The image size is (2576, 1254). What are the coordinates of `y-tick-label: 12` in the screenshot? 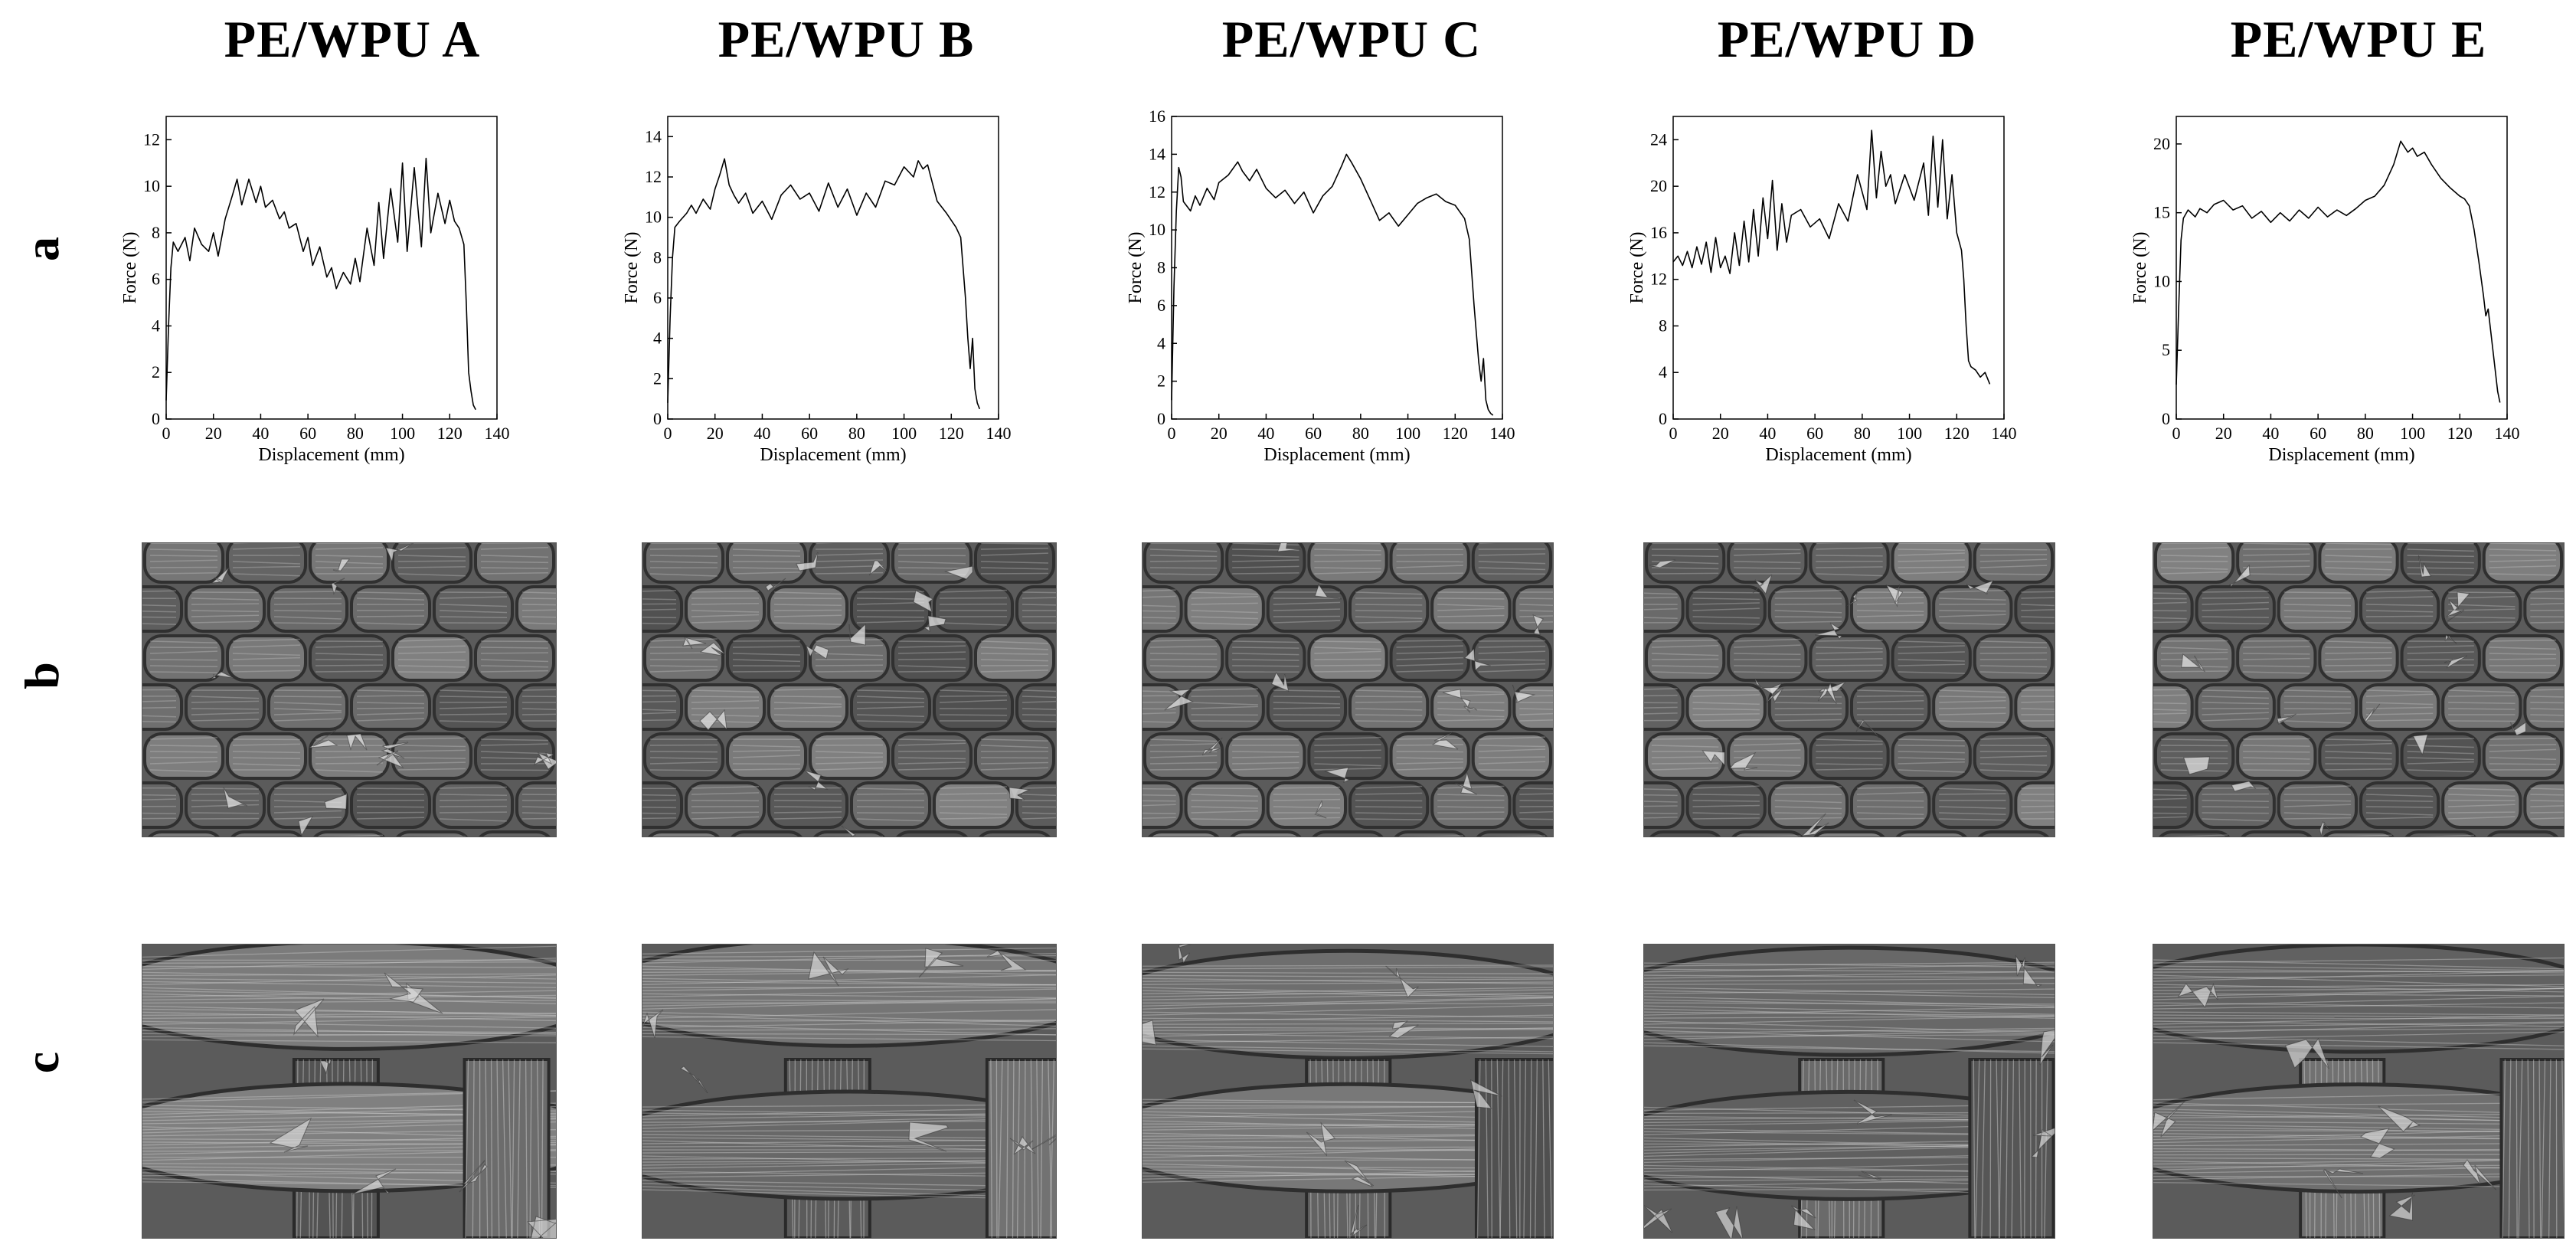 It's located at (653, 176).